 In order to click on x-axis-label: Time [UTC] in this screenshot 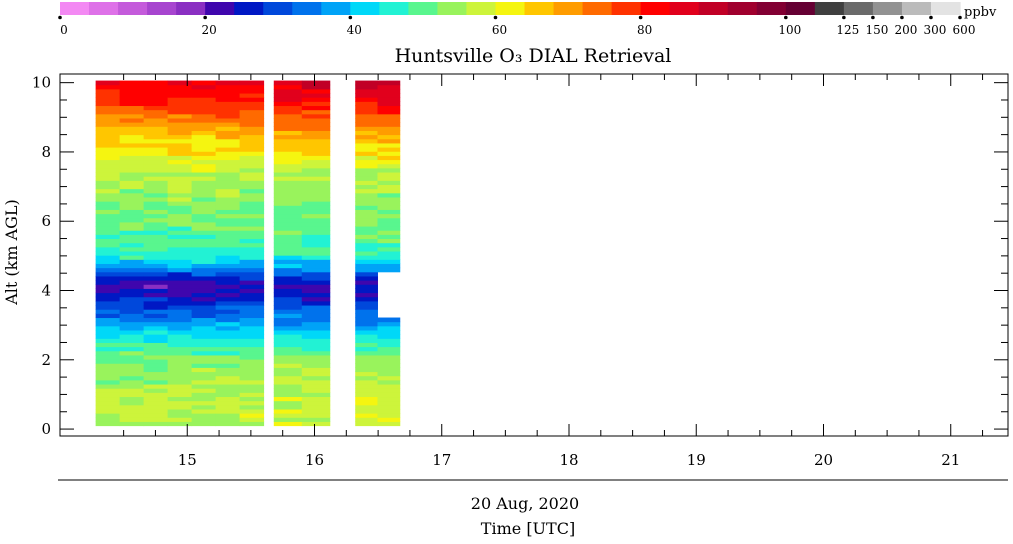, I will do `click(528, 528)`.